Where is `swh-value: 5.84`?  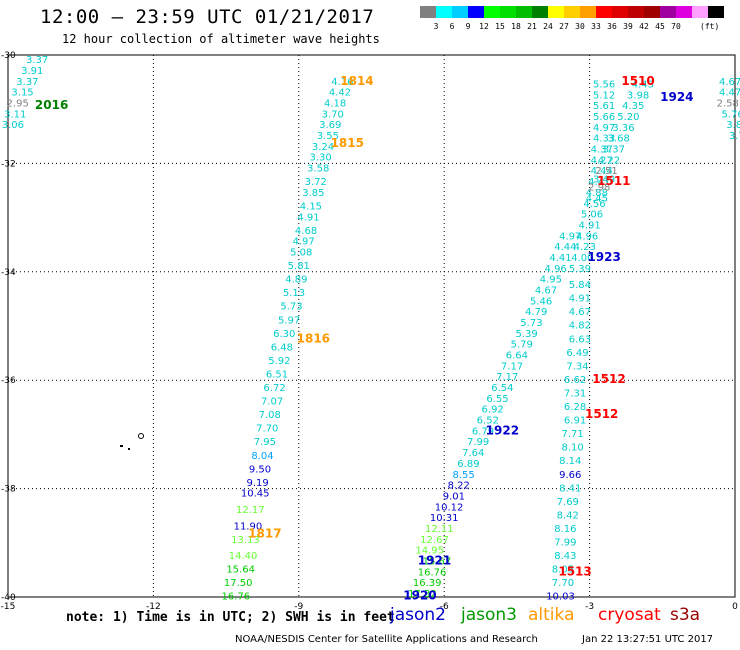
swh-value: 5.84 is located at coordinates (580, 285).